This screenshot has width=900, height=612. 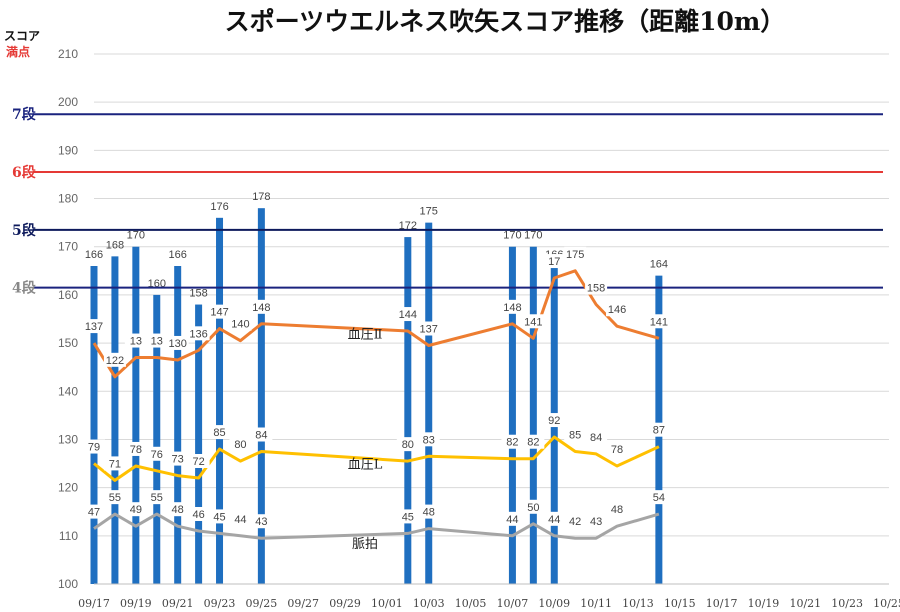 What do you see at coordinates (365, 464) in the screenshot?
I see `series-label-2: 血圧L` at bounding box center [365, 464].